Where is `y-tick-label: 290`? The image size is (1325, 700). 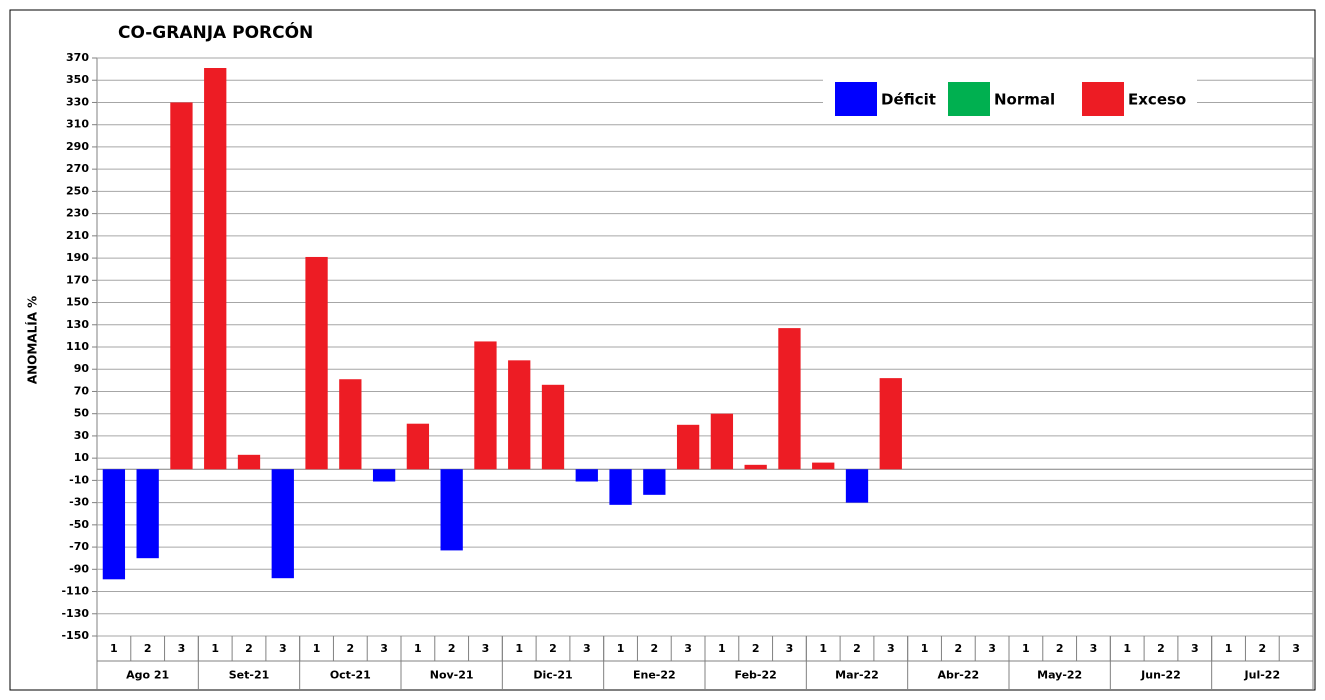
y-tick-label: 290 is located at coordinates (77, 146).